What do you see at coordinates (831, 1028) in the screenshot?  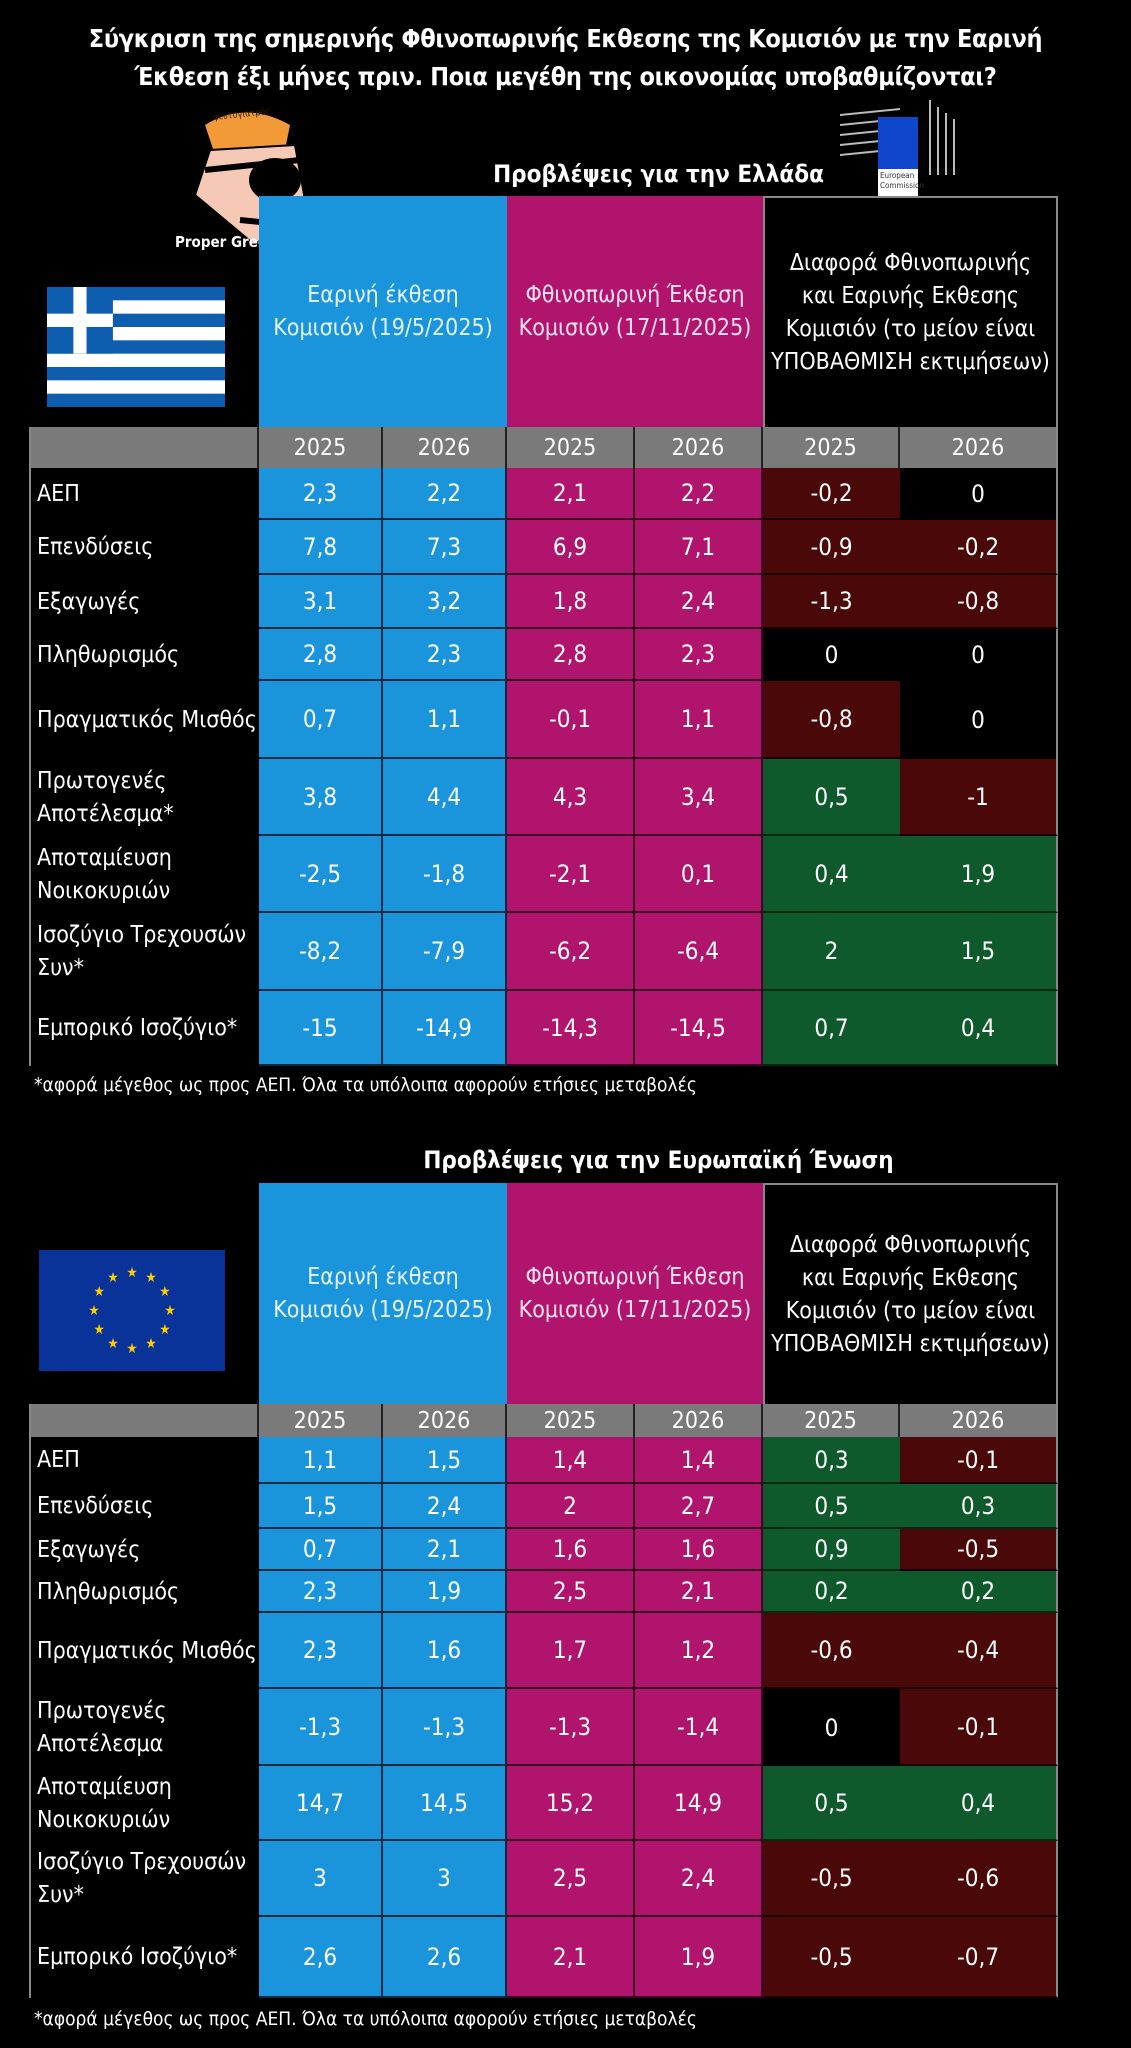 I see `table-cell: 0,7` at bounding box center [831, 1028].